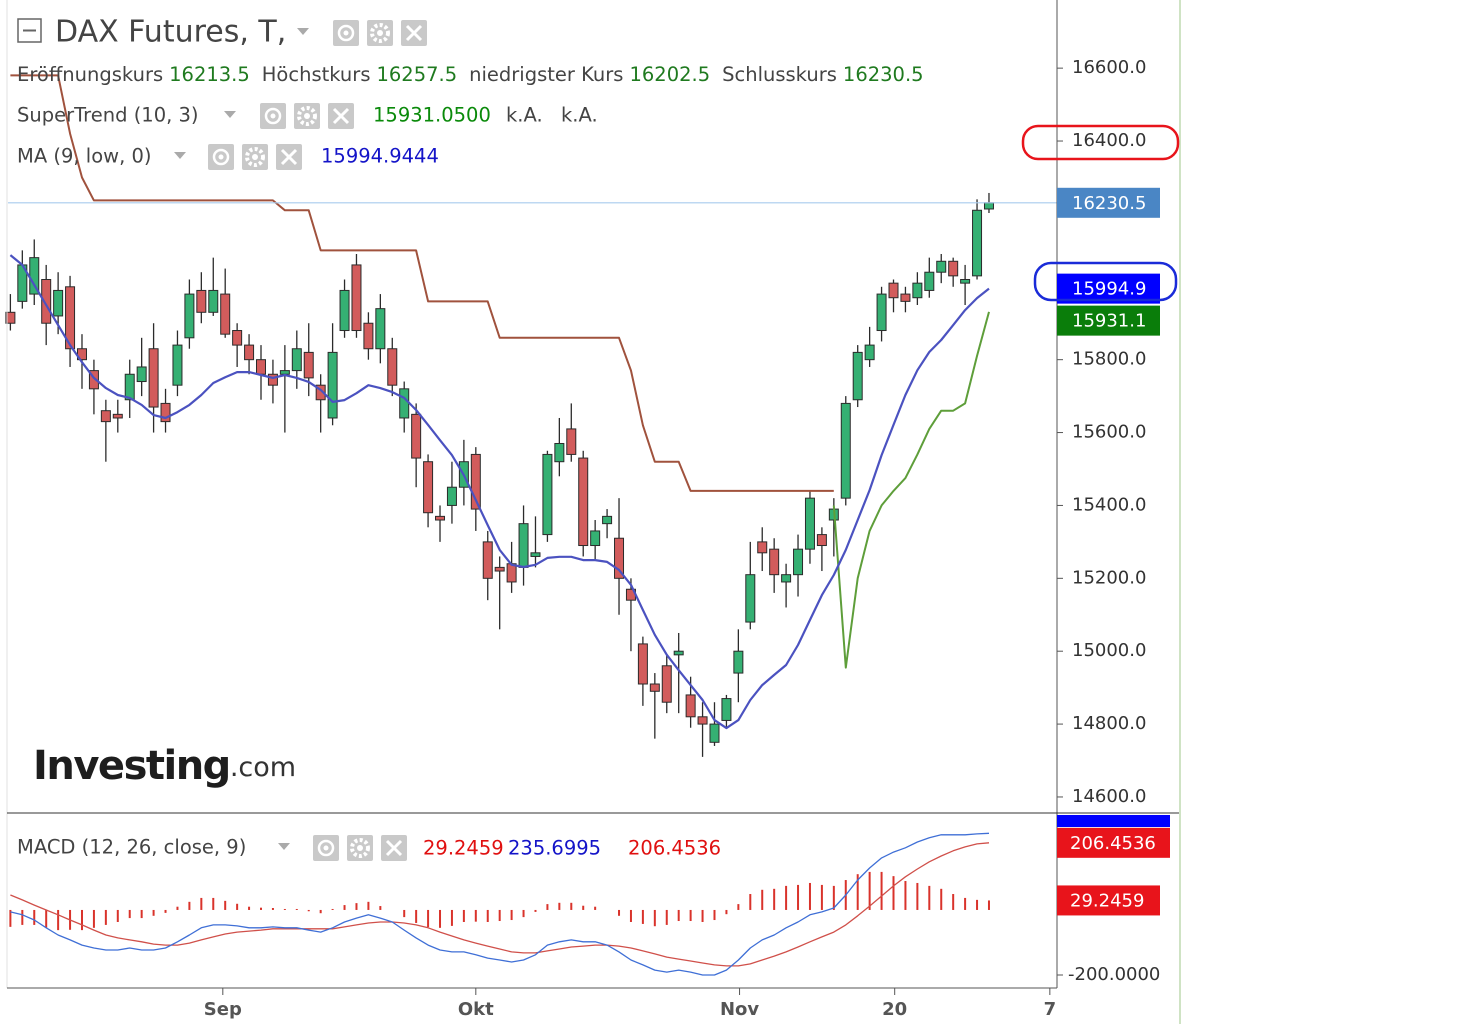 The width and height of the screenshot is (1463, 1024). I want to click on histogram-label: 29.2459, so click(1107, 900).